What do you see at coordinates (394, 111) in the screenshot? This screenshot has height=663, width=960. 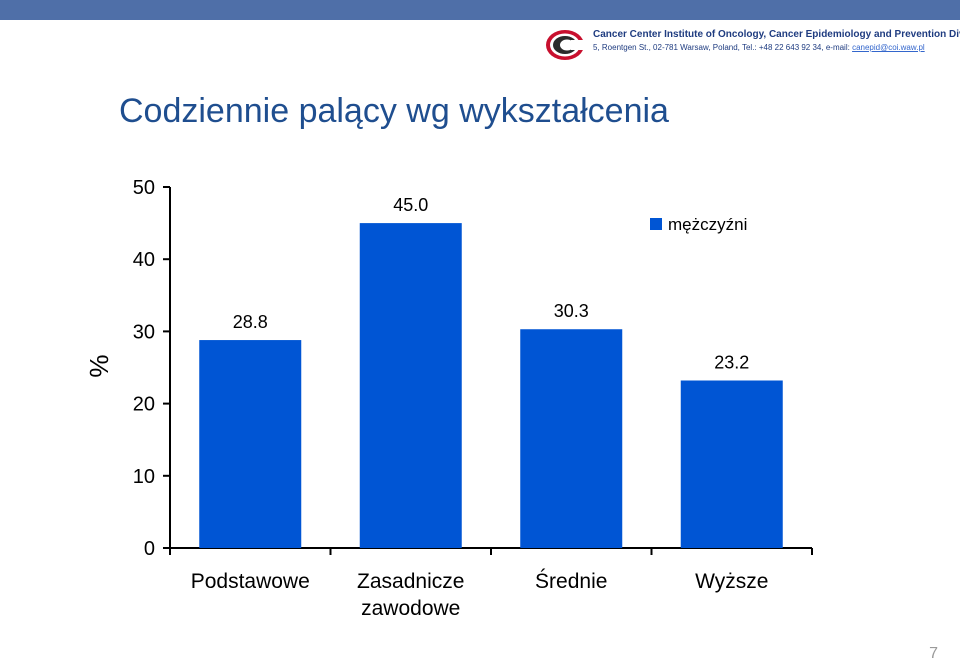 I see `slide-title: Codziennie palący wg wykształcenia` at bounding box center [394, 111].